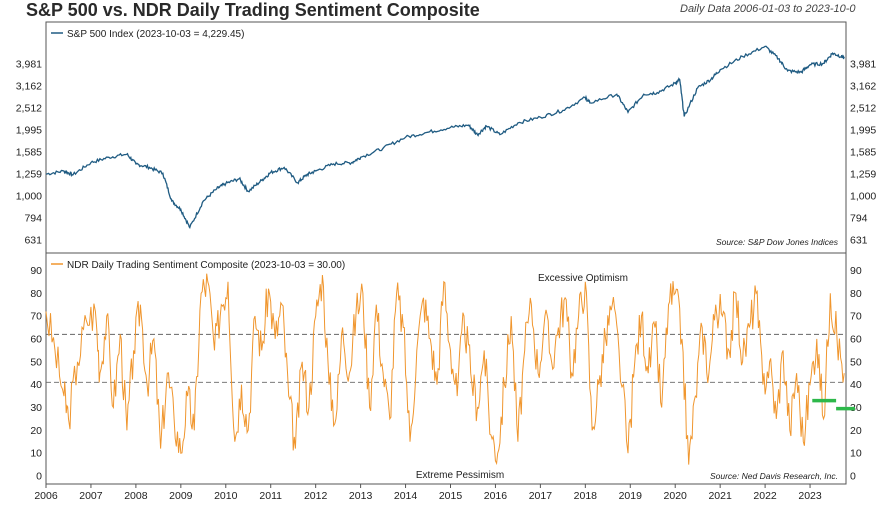 The width and height of the screenshot is (881, 505). Describe the element at coordinates (460, 475) in the screenshot. I see `annotation-extreme-pessimism: Extreme Pessimism` at that location.